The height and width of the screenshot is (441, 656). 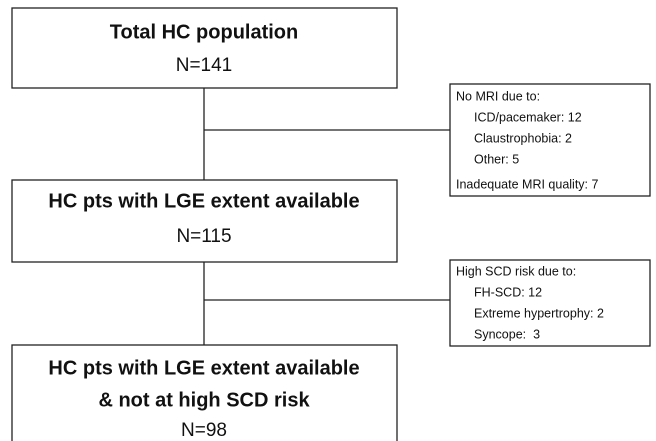 What do you see at coordinates (523, 138) in the screenshot?
I see `note-item: Claustrophobia: 2` at bounding box center [523, 138].